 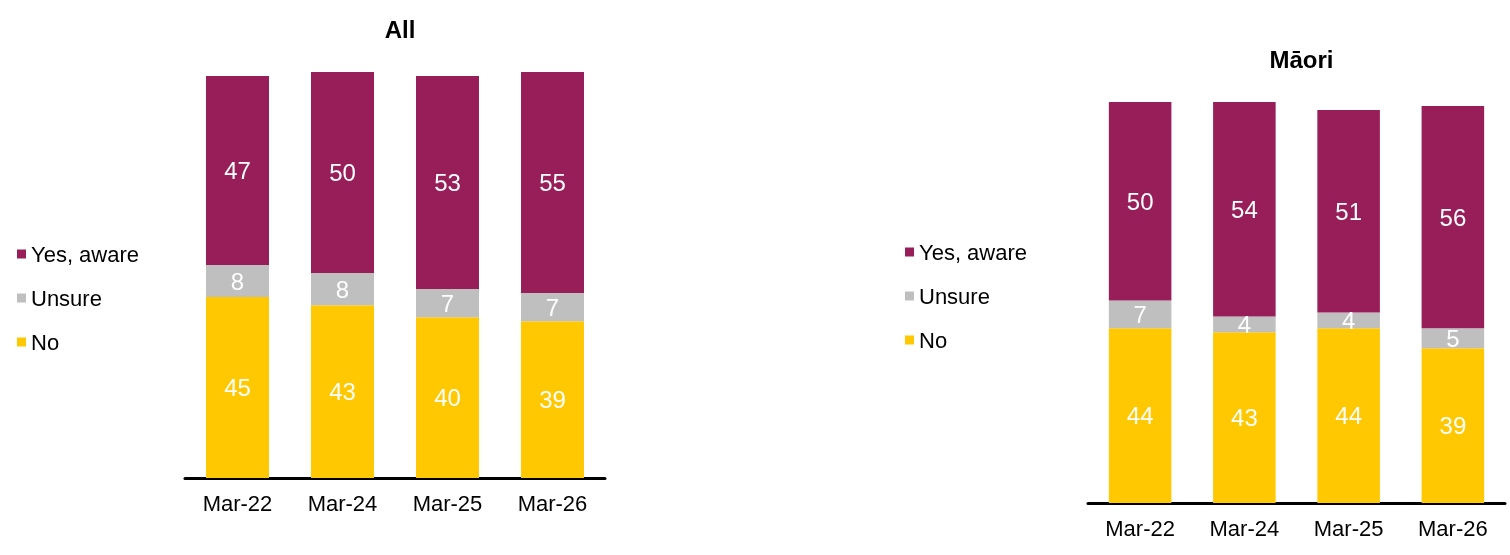 What do you see at coordinates (1301, 59) in the screenshot?
I see `chart-title: Māori` at bounding box center [1301, 59].